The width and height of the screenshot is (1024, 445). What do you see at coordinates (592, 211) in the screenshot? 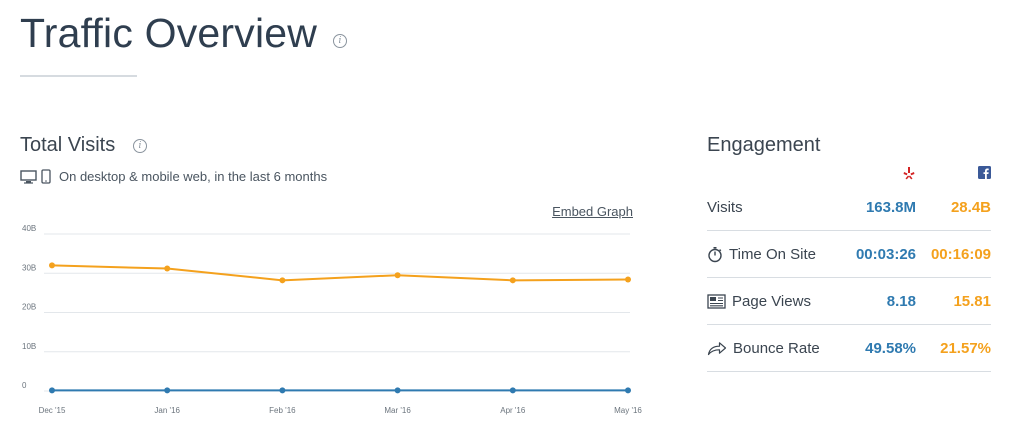
I see `embed-graph-link: Embed Graph` at bounding box center [592, 211].